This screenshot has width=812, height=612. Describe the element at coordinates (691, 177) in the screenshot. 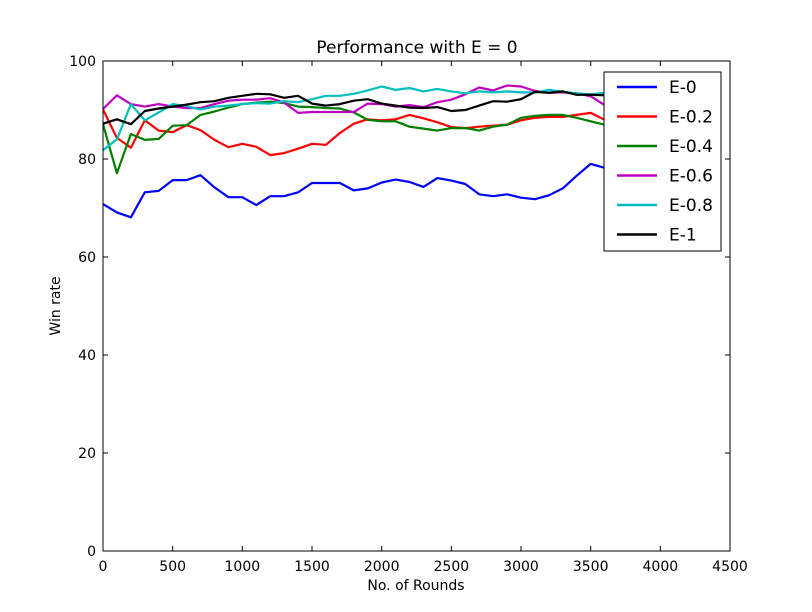

I see `legend-label-e-0-6: E-0.6` at that location.